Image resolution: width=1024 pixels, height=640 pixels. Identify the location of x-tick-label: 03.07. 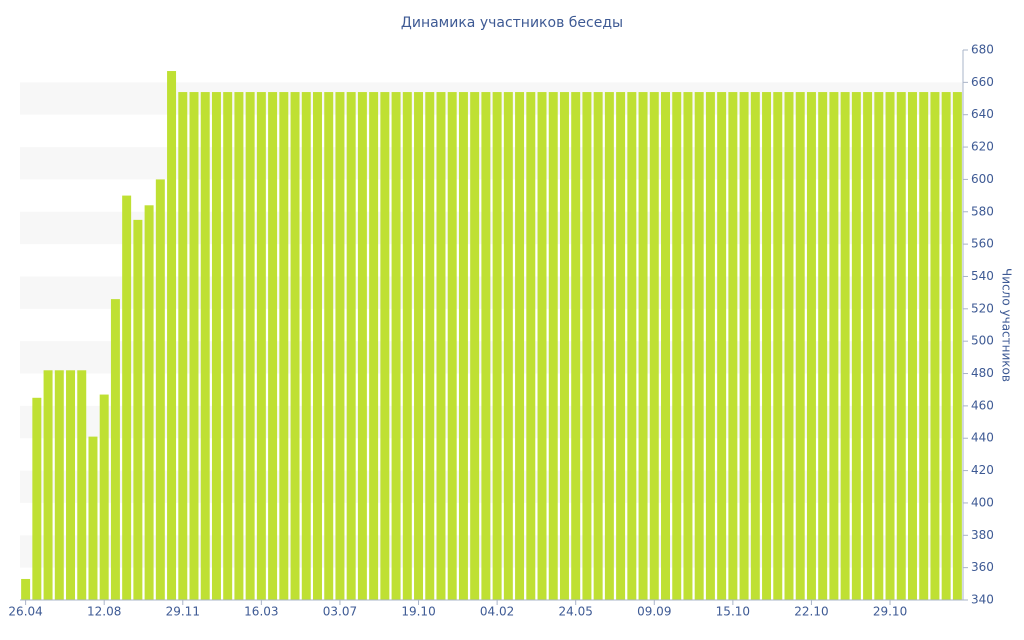
(340, 612).